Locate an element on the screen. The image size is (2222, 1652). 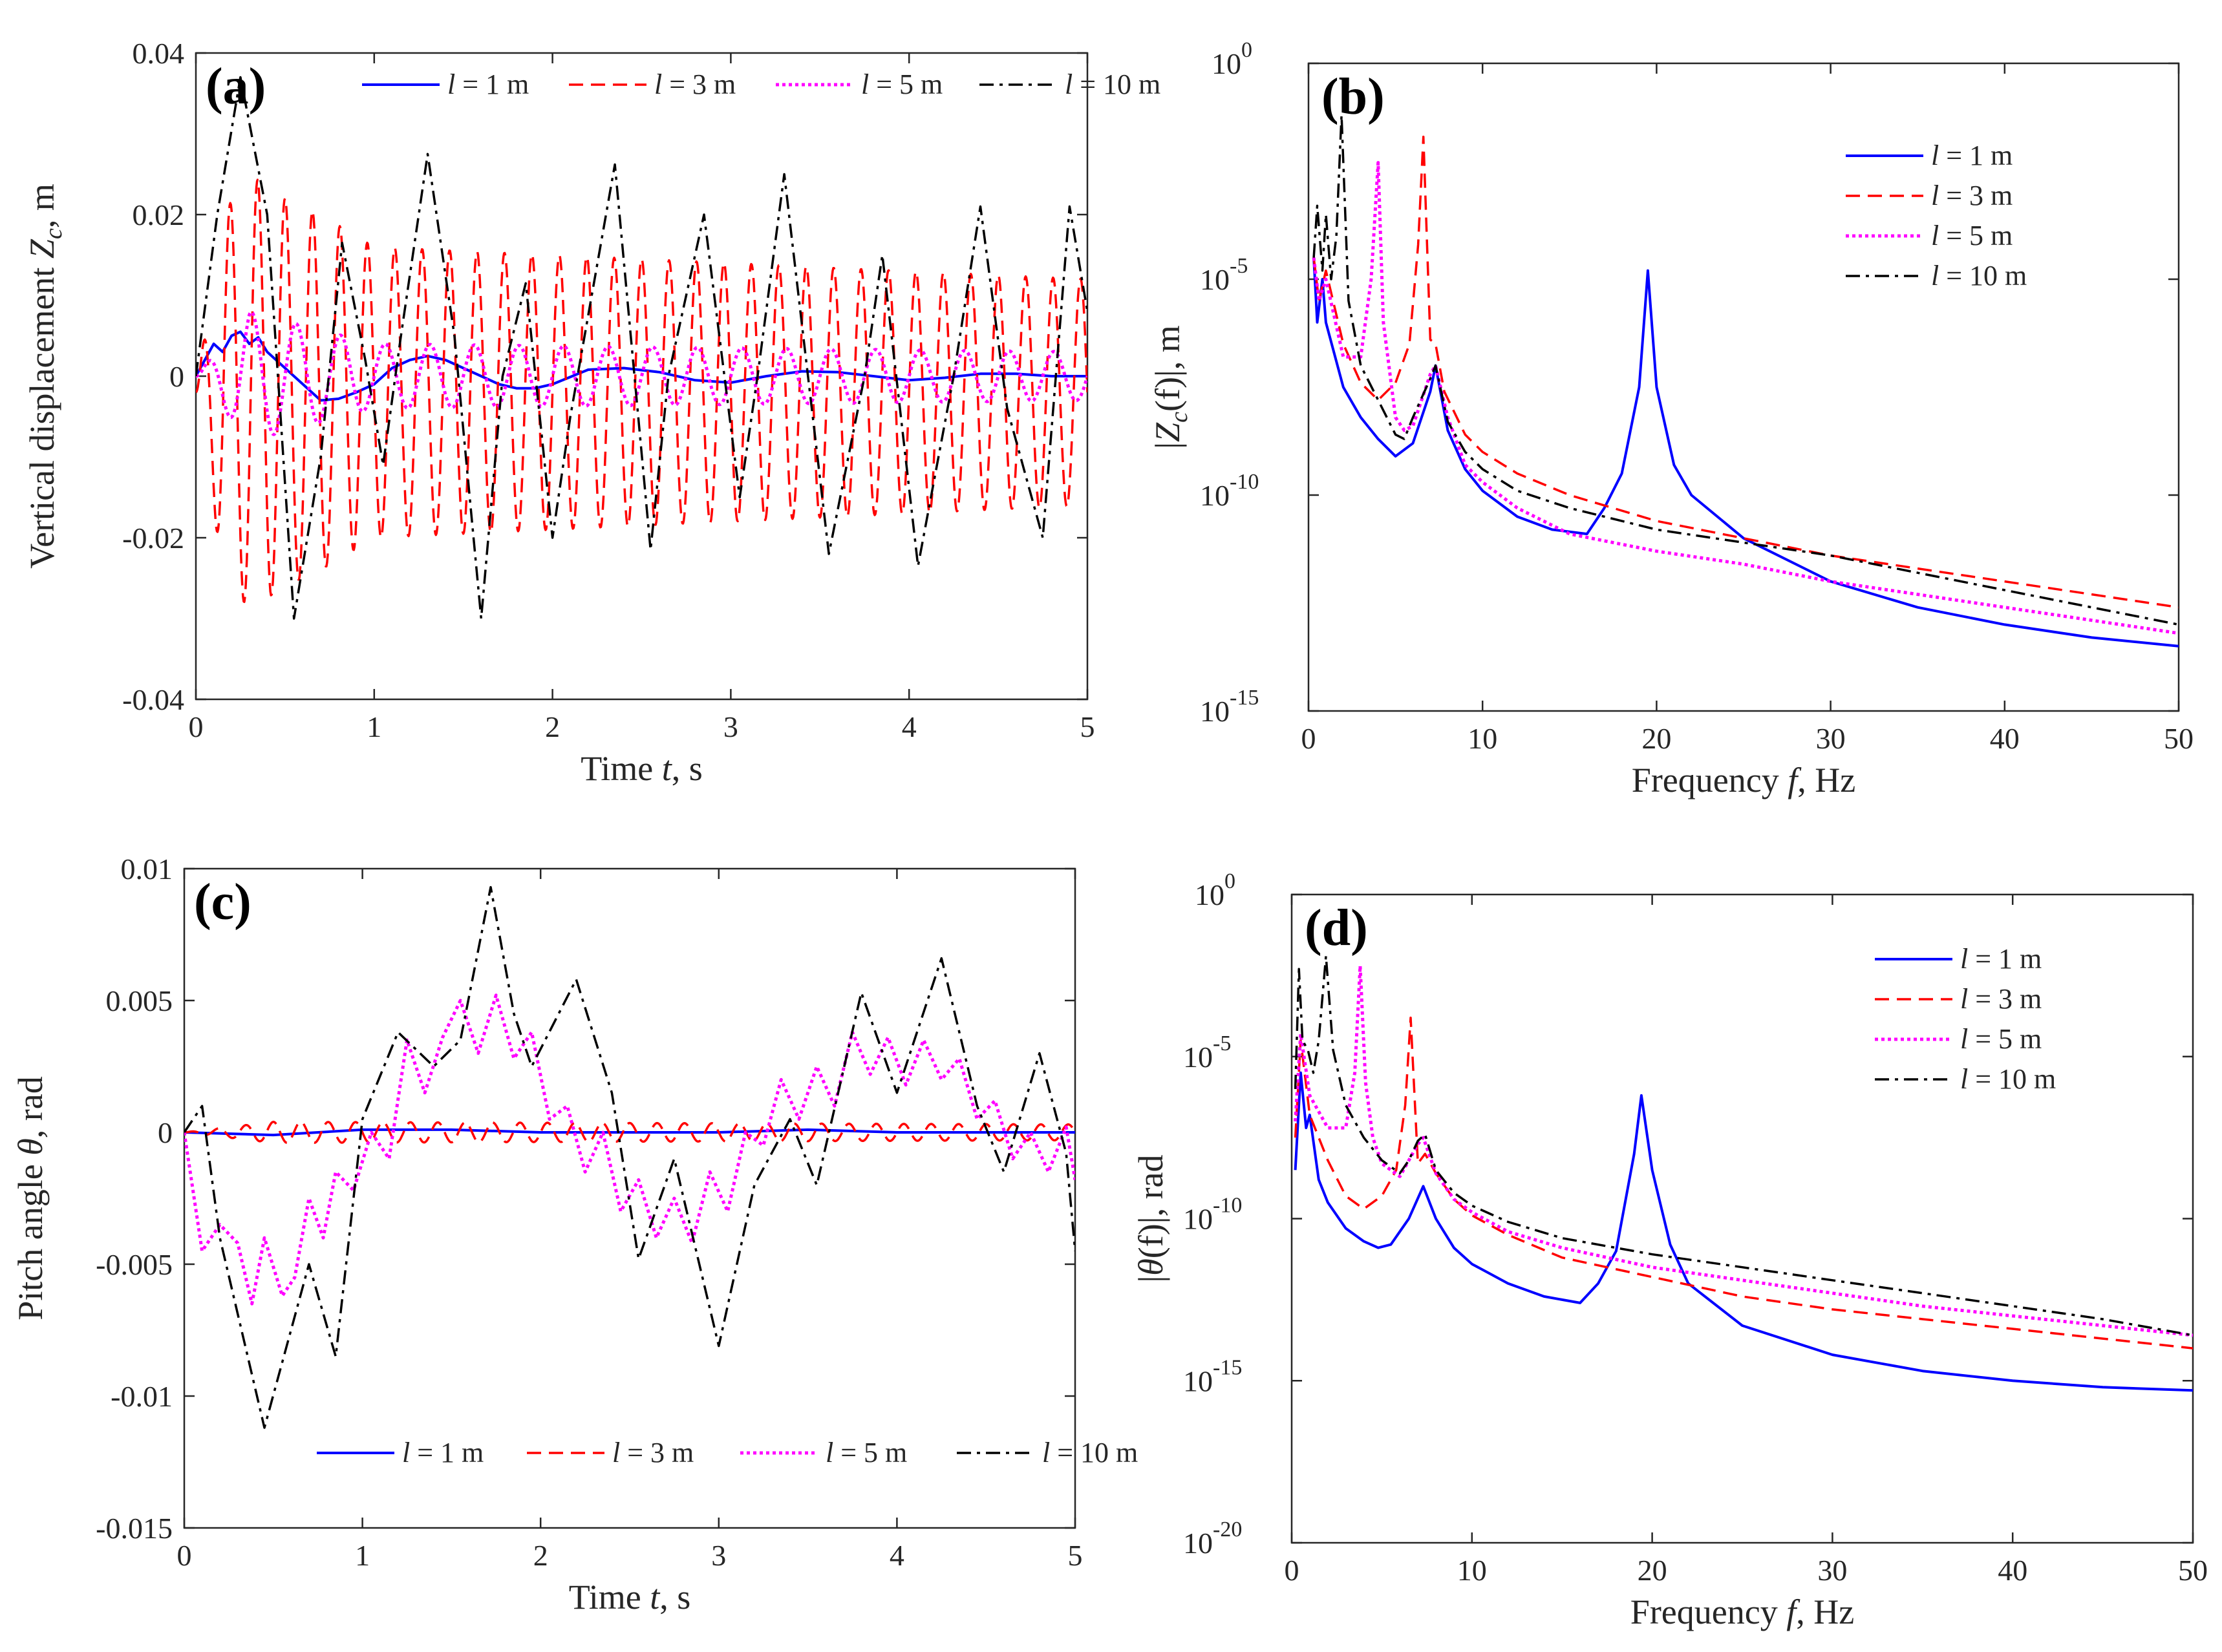
y-tick-label: 0.01 is located at coordinates (147, 868).